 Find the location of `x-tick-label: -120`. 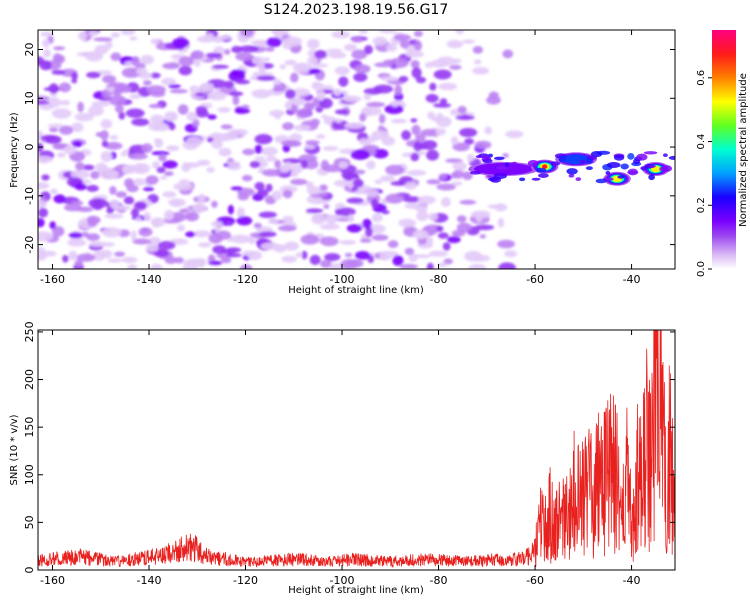

x-tick-label: -120 is located at coordinates (245, 580).